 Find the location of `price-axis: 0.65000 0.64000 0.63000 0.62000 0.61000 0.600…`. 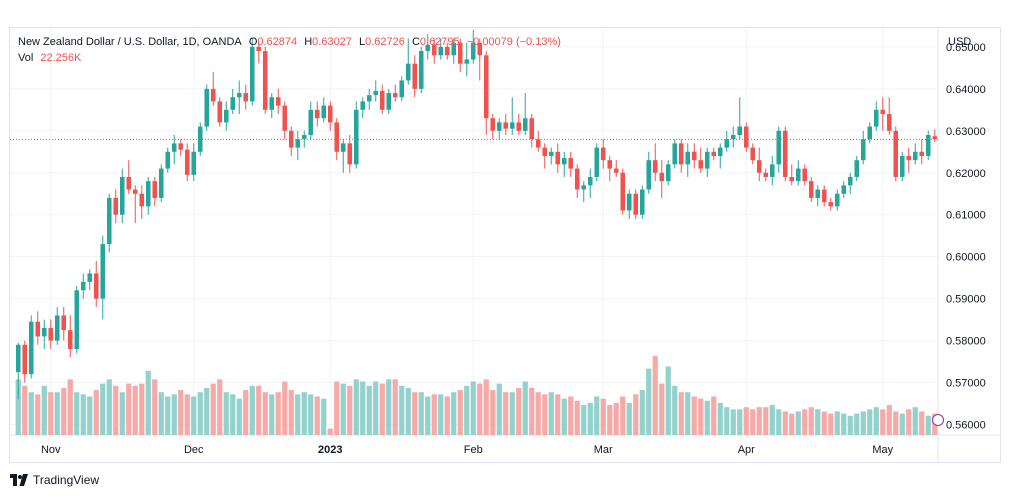

price-axis: 0.65000 0.64000 0.63000 0.62000 0.61000 0.600… is located at coordinates (966, 237).